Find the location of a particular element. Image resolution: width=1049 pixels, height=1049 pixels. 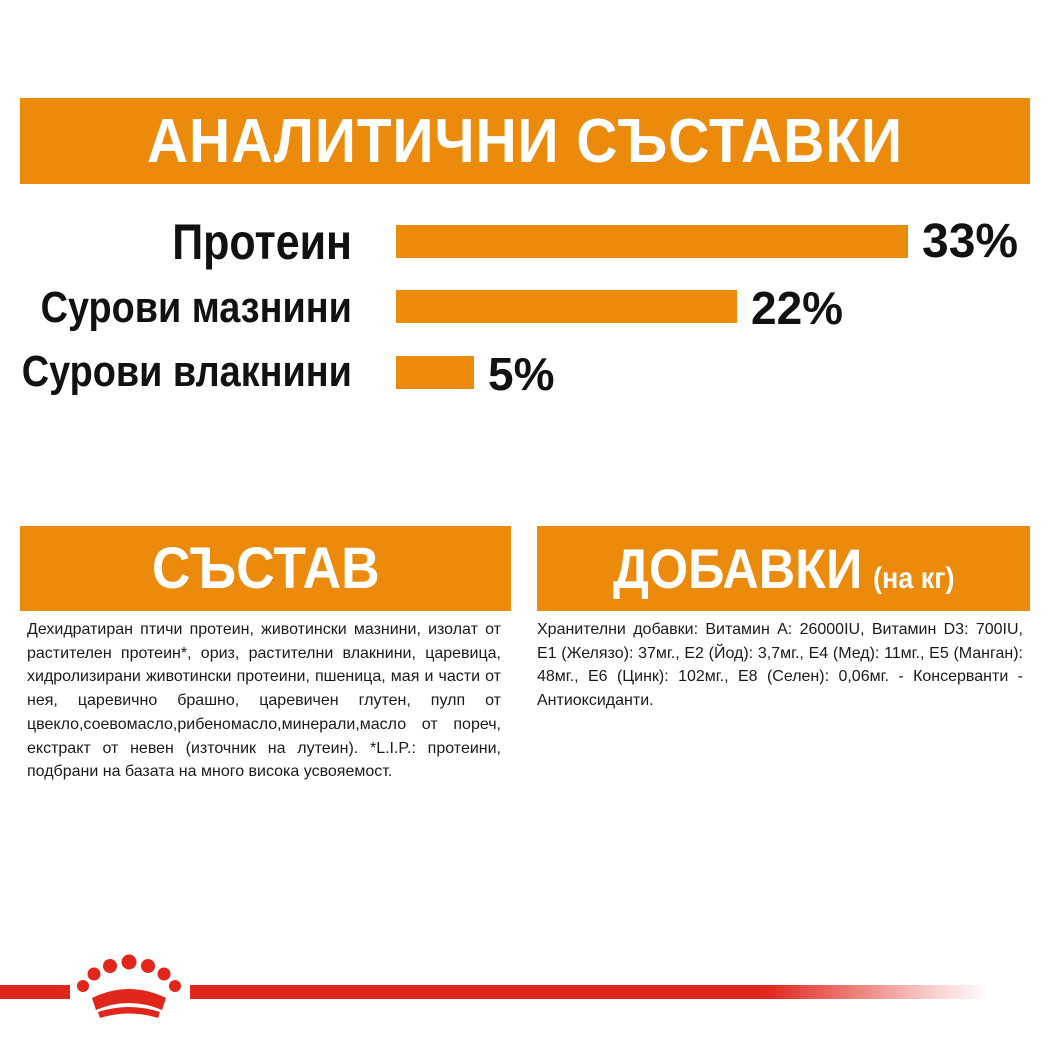

crown-icon is located at coordinates (129, 986).